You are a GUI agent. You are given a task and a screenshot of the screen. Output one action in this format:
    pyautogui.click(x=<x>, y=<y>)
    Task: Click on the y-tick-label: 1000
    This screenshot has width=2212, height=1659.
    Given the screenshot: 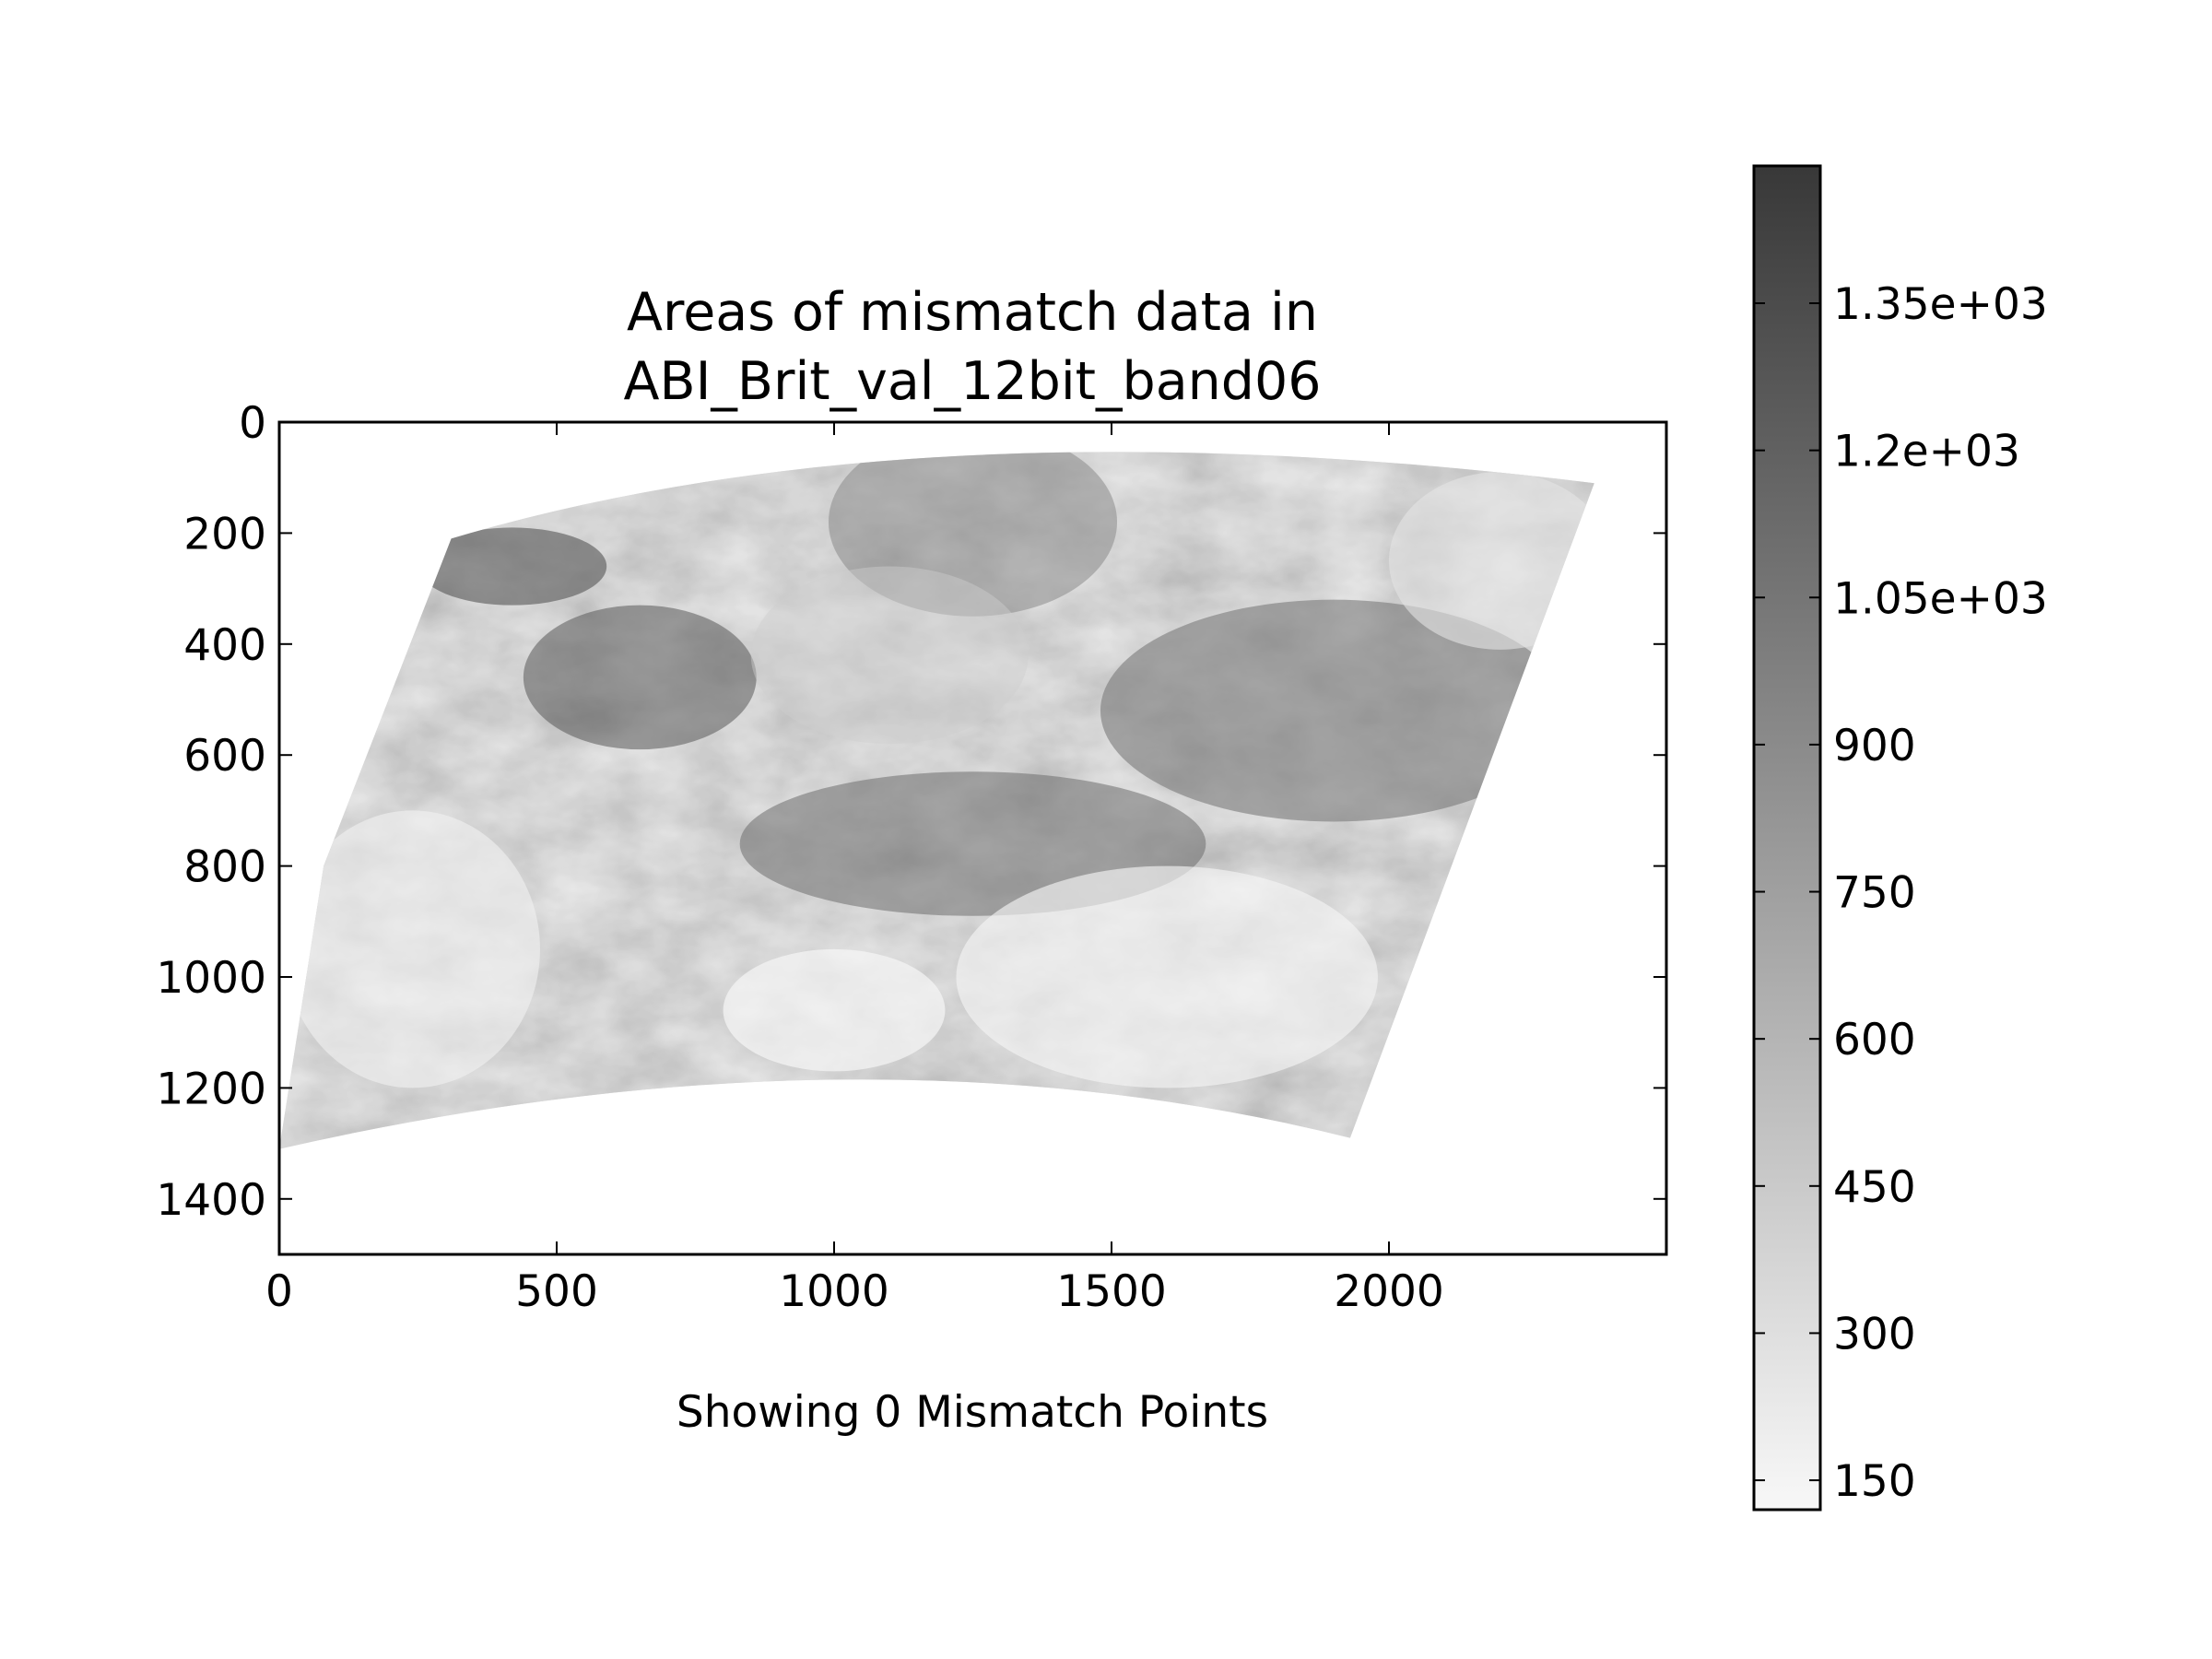 What is the action you would take?
    pyautogui.click(x=211, y=978)
    